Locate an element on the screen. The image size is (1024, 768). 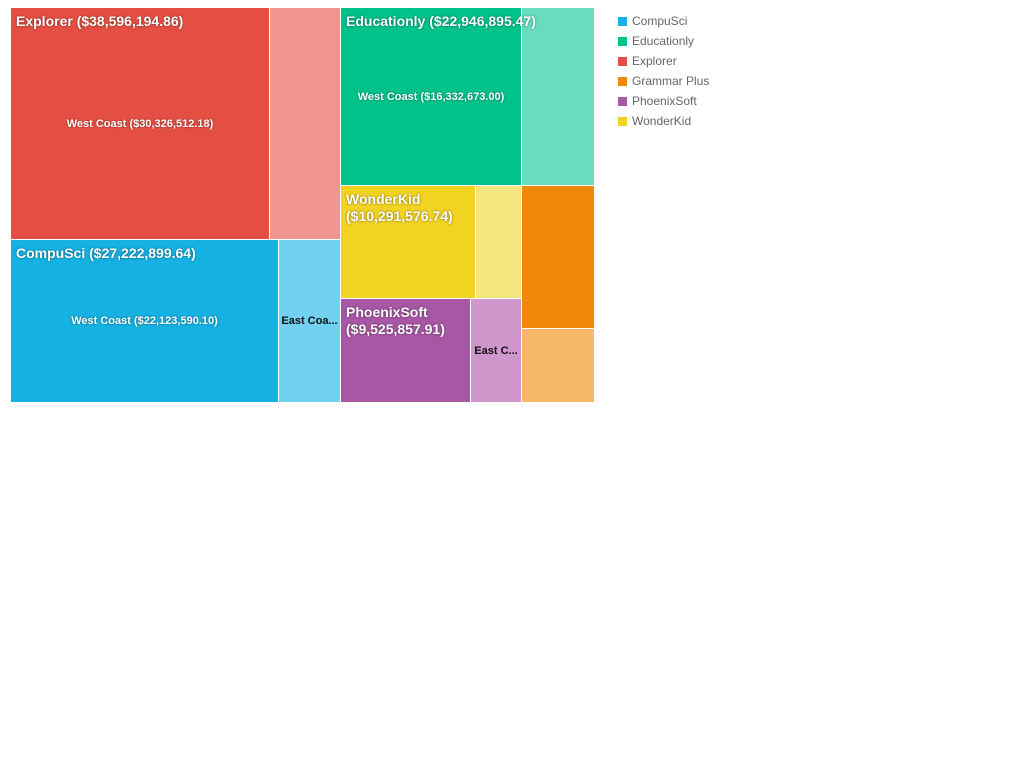
treemap-group-label-explorer: Explorer ($38,596,194.86) is located at coordinates (100, 21).